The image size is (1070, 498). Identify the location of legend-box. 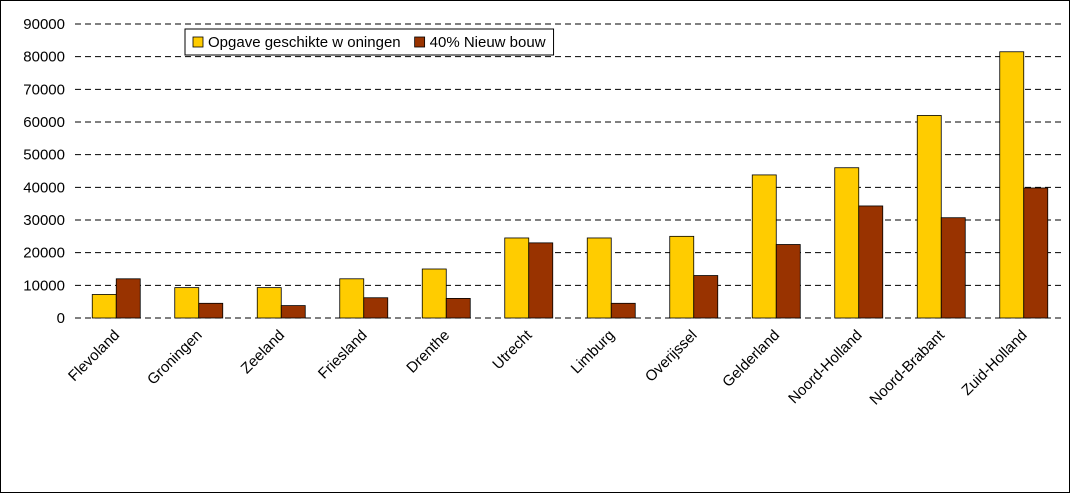
(369, 42).